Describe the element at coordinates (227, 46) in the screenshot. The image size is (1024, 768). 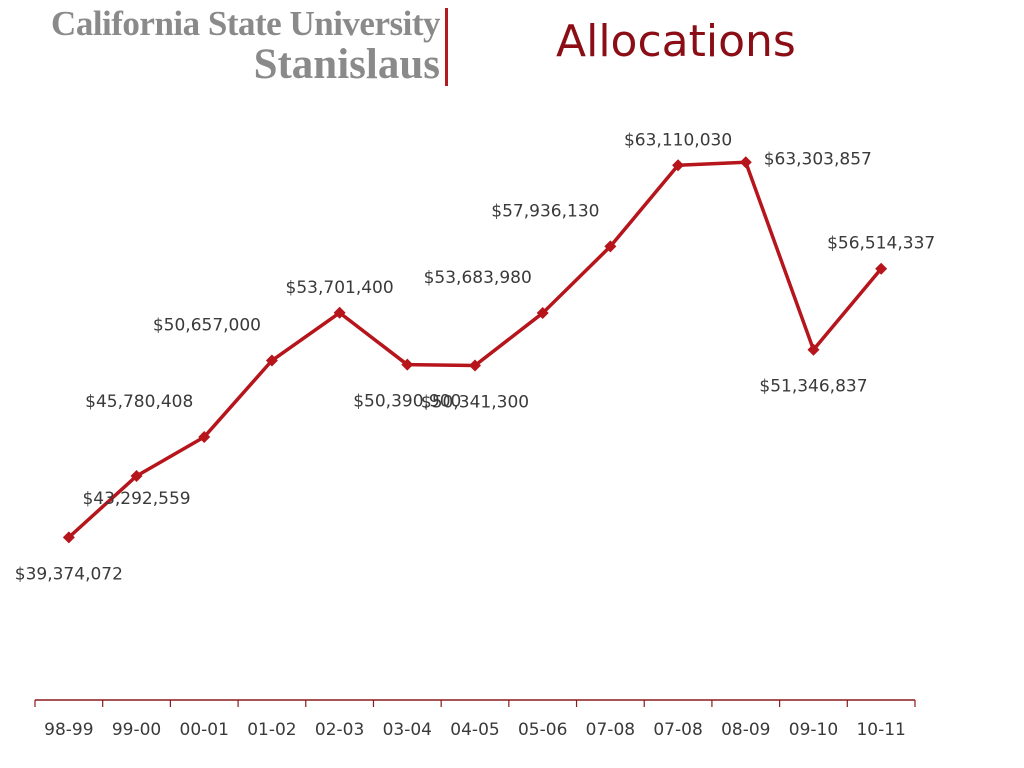
I see `university-logo: California State University Stanislaus` at that location.